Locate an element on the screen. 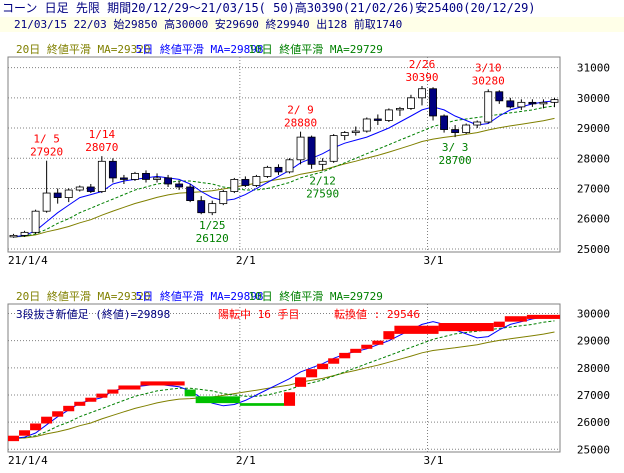 The width and height of the screenshot is (624, 473). low-value-label: 26120 is located at coordinates (212, 238).